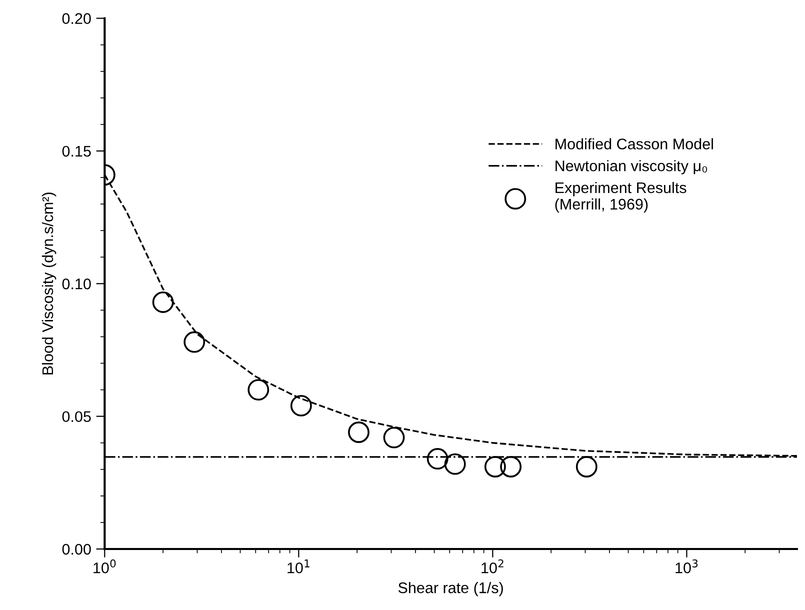  Describe the element at coordinates (76, 284) in the screenshot. I see `y-tick-label: 0.10` at that location.